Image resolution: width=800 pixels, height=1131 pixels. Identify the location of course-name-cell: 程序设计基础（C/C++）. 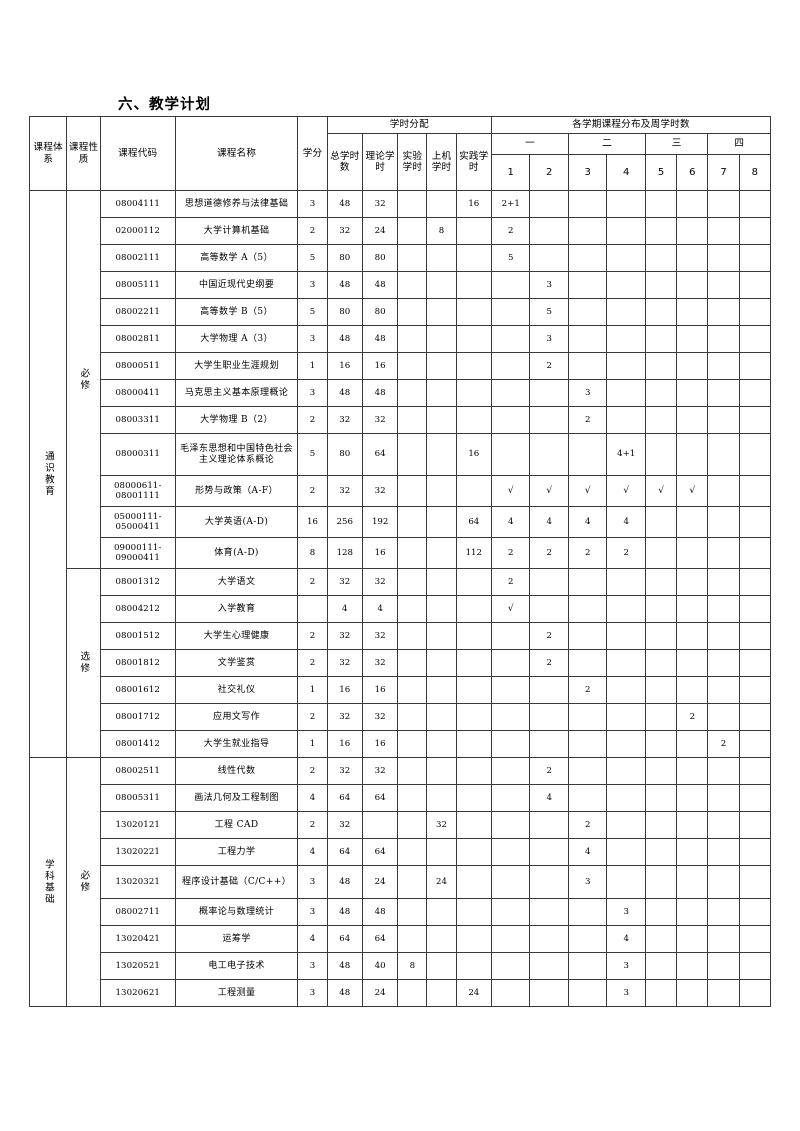
(236, 882).